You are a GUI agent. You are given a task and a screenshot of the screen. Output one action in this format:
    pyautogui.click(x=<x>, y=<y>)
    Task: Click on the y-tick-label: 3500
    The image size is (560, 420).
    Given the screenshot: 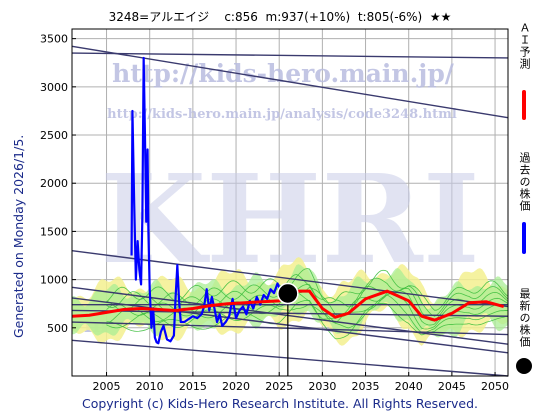 What is the action you would take?
    pyautogui.click(x=54, y=39)
    